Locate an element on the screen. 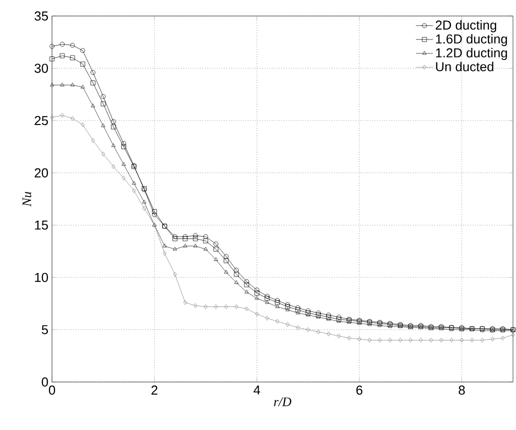 This screenshot has height=430, width=516. legend-label: Un ducted is located at coordinates (465, 67).